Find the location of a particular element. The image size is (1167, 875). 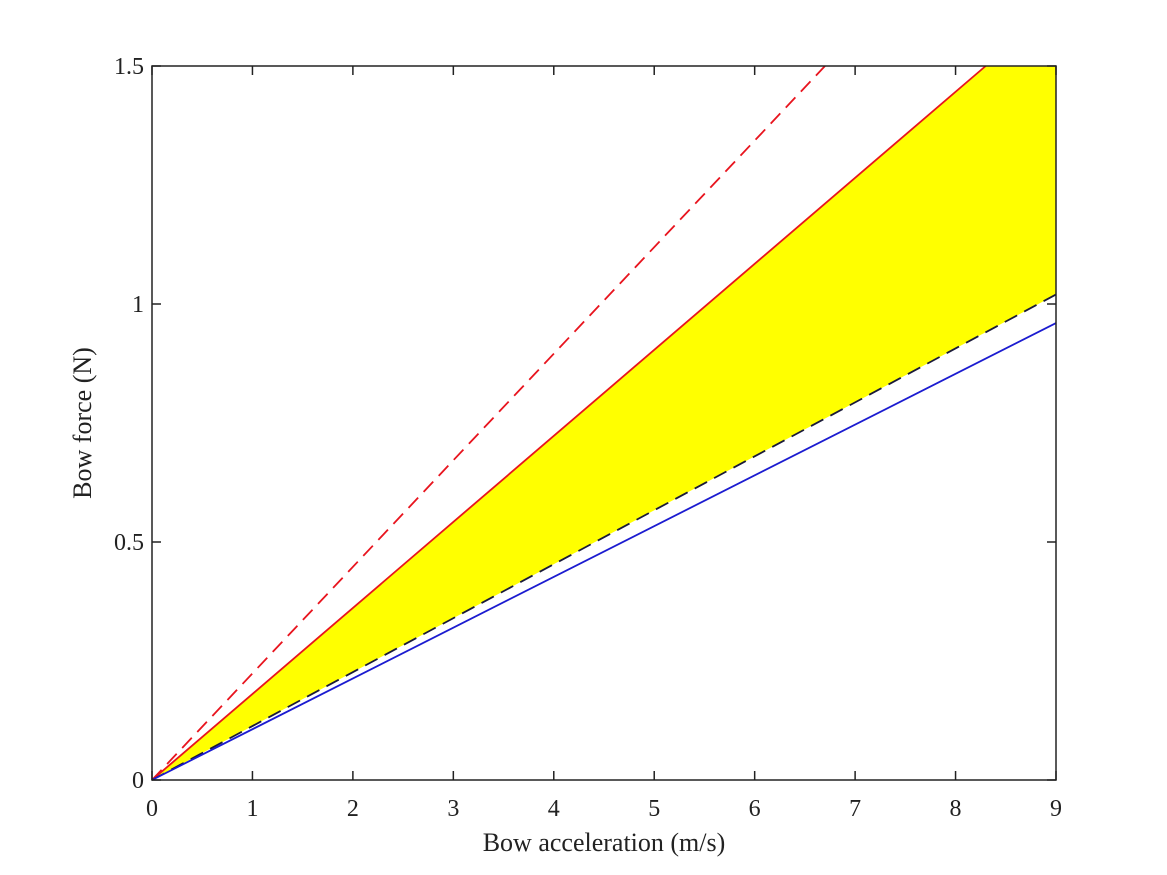

x-tick-label: 9 is located at coordinates (1056, 809).